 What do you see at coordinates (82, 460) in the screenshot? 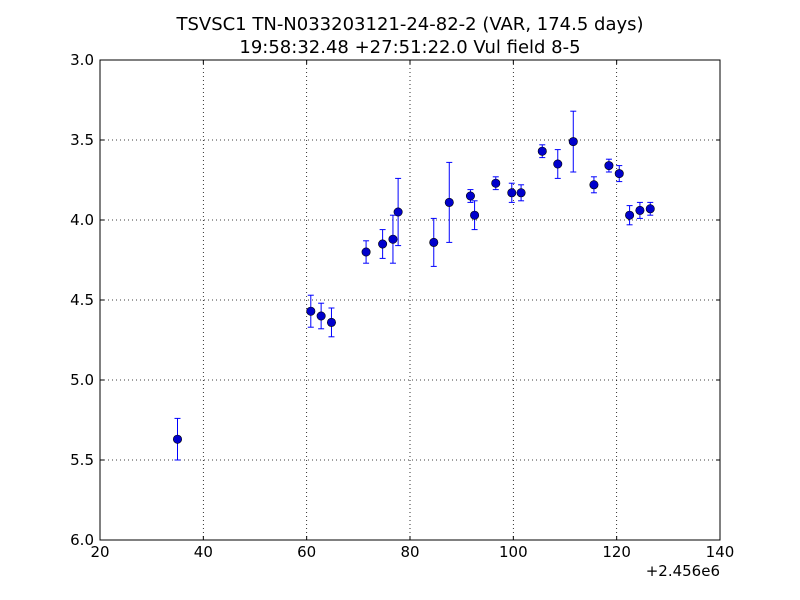
I see `y-tick-label: 5.5` at bounding box center [82, 460].